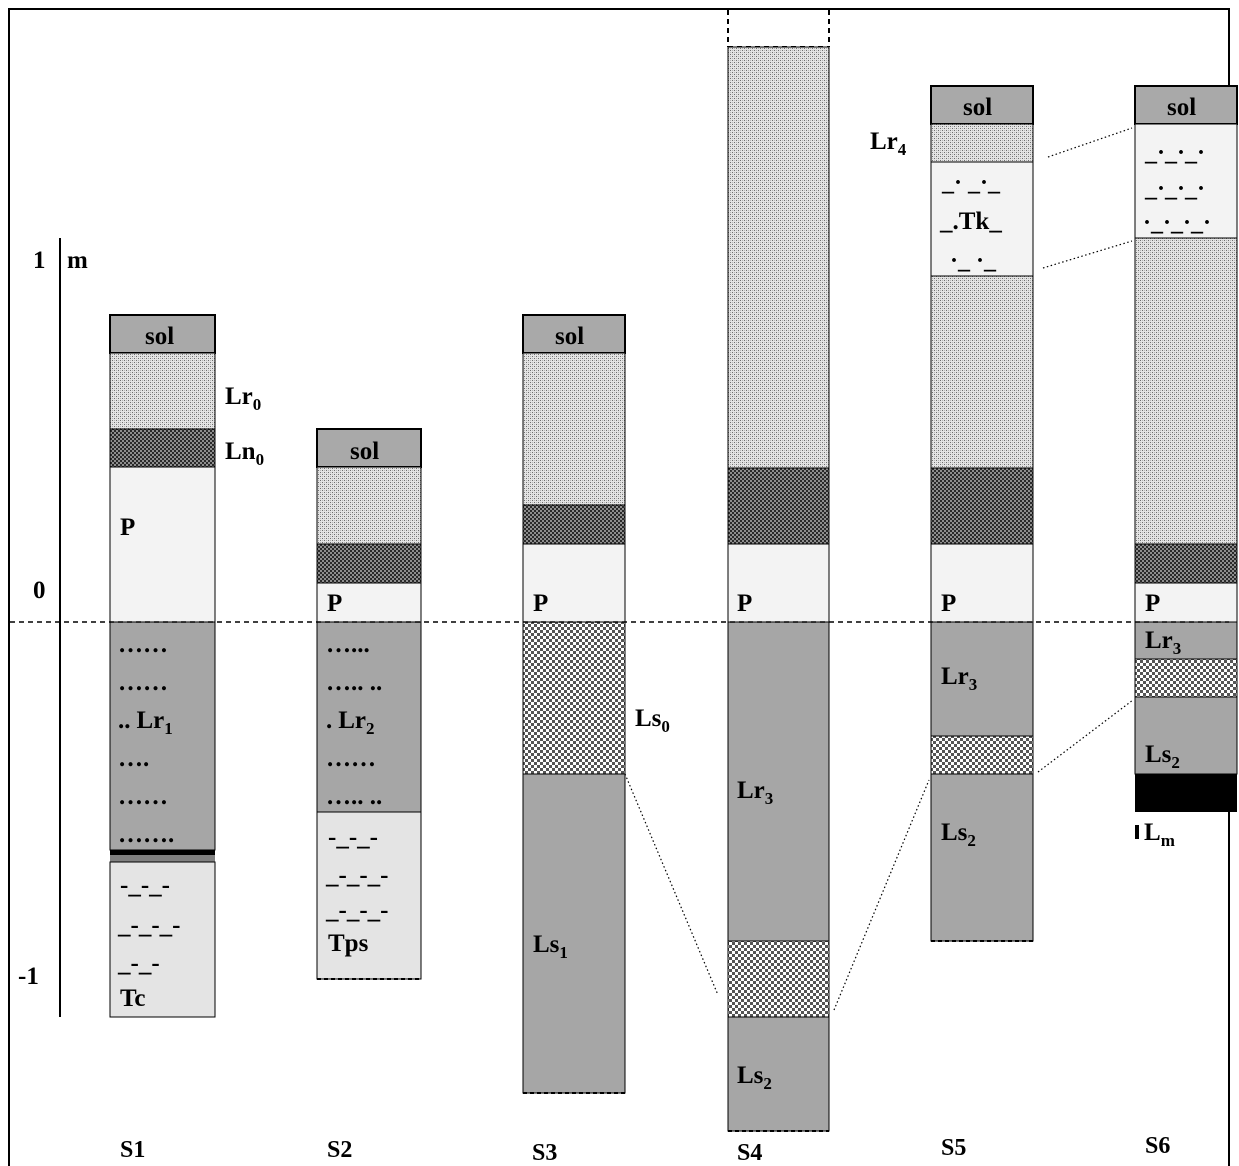 Image resolution: width=1239 pixels, height=1166 pixels. I want to click on dots-row: ……., so click(146, 834).